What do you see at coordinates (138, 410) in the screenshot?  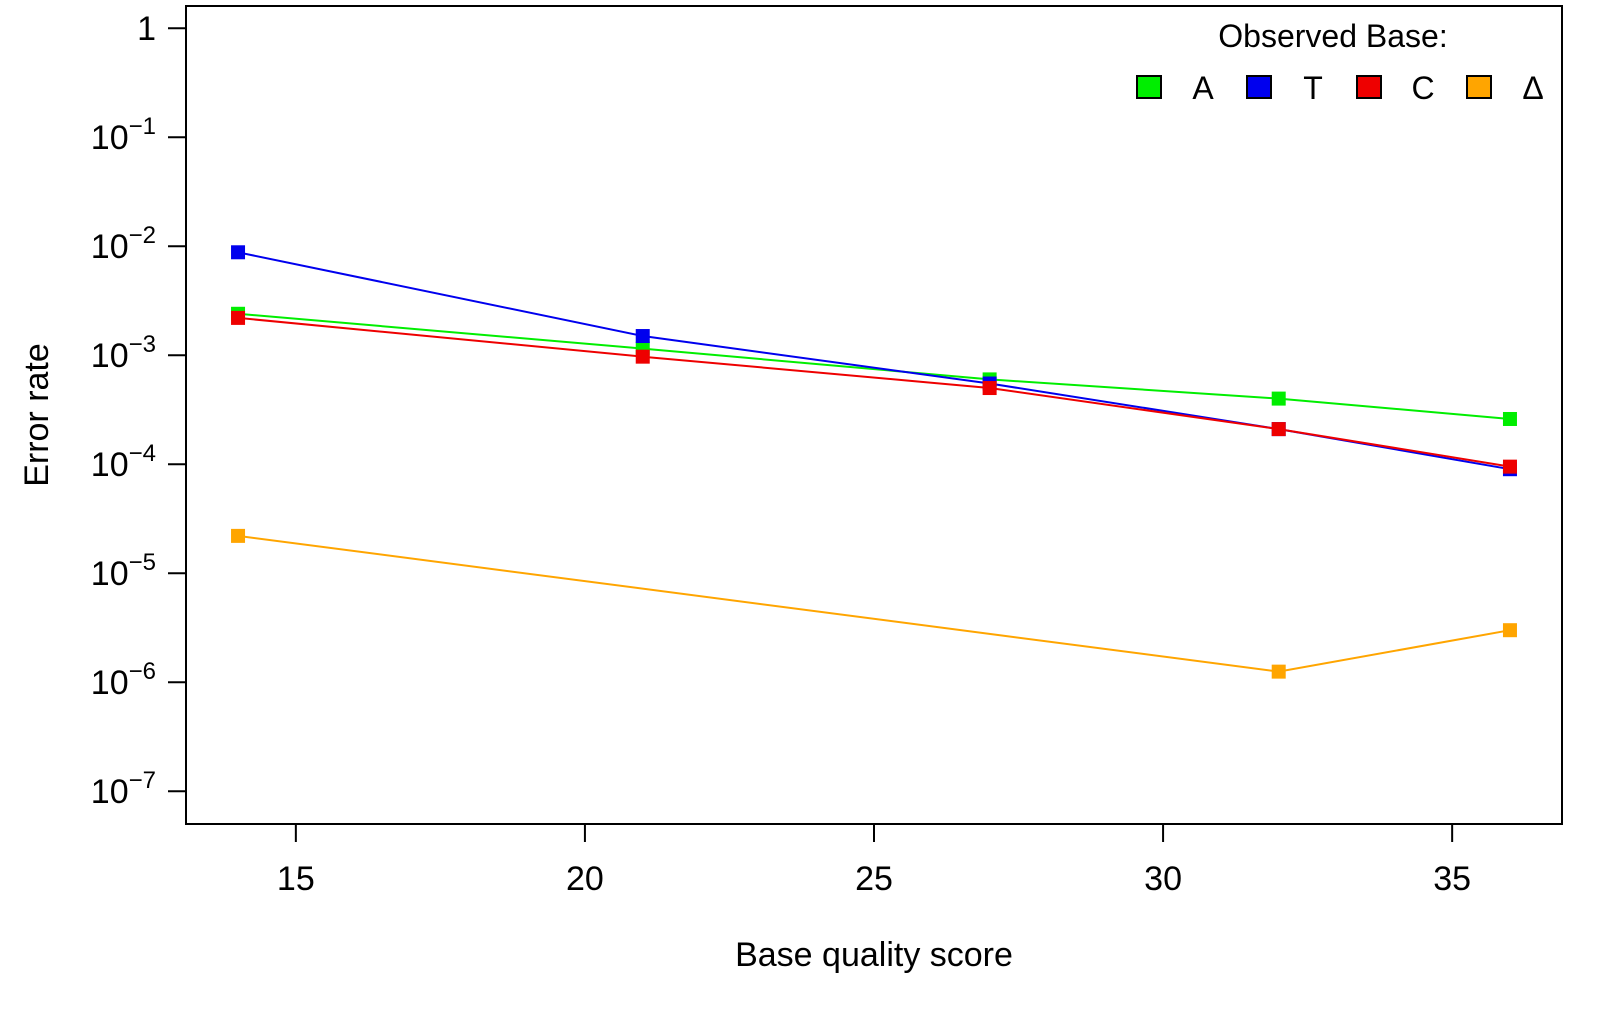 I see `y-axis: 110−110−210−310−410−510−610−7` at bounding box center [138, 410].